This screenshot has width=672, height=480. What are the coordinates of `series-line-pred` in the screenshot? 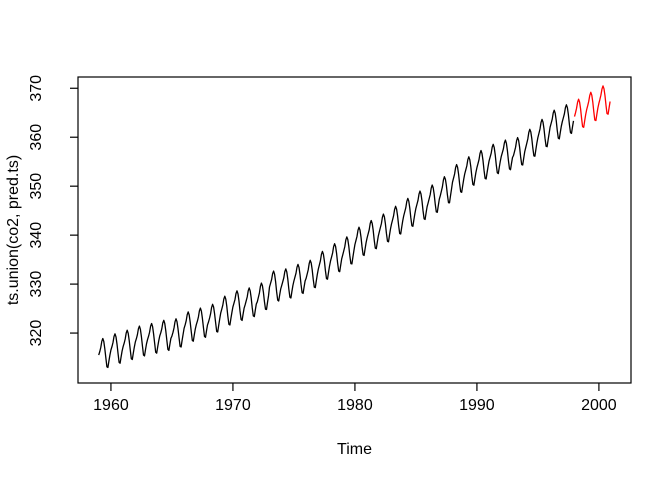 It's located at (592, 106).